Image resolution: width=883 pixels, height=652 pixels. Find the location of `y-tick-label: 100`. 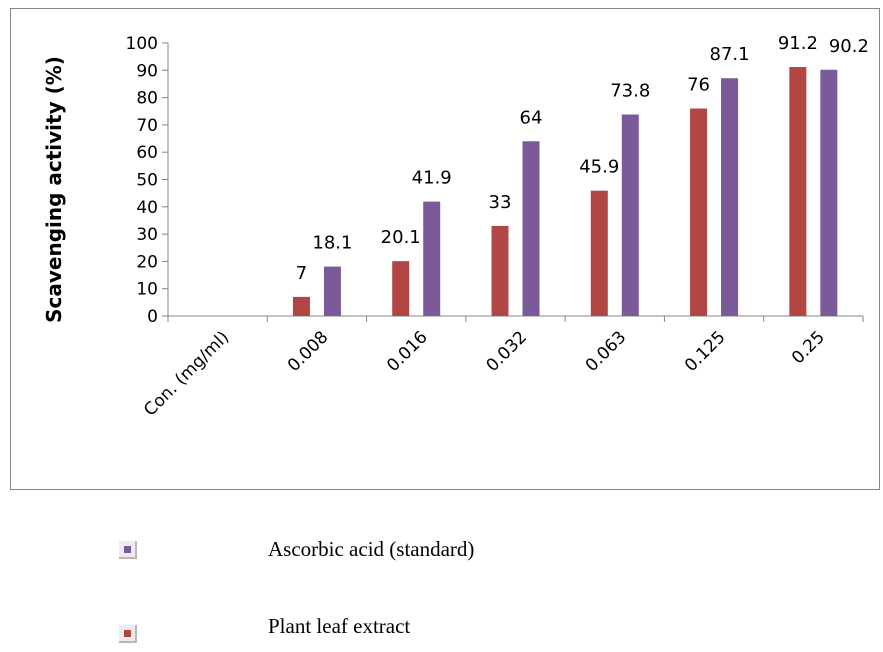

y-tick-label: 100 is located at coordinates (142, 44).